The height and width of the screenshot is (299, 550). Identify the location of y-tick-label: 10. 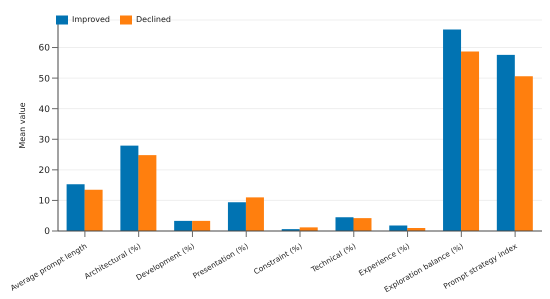
(44, 201).